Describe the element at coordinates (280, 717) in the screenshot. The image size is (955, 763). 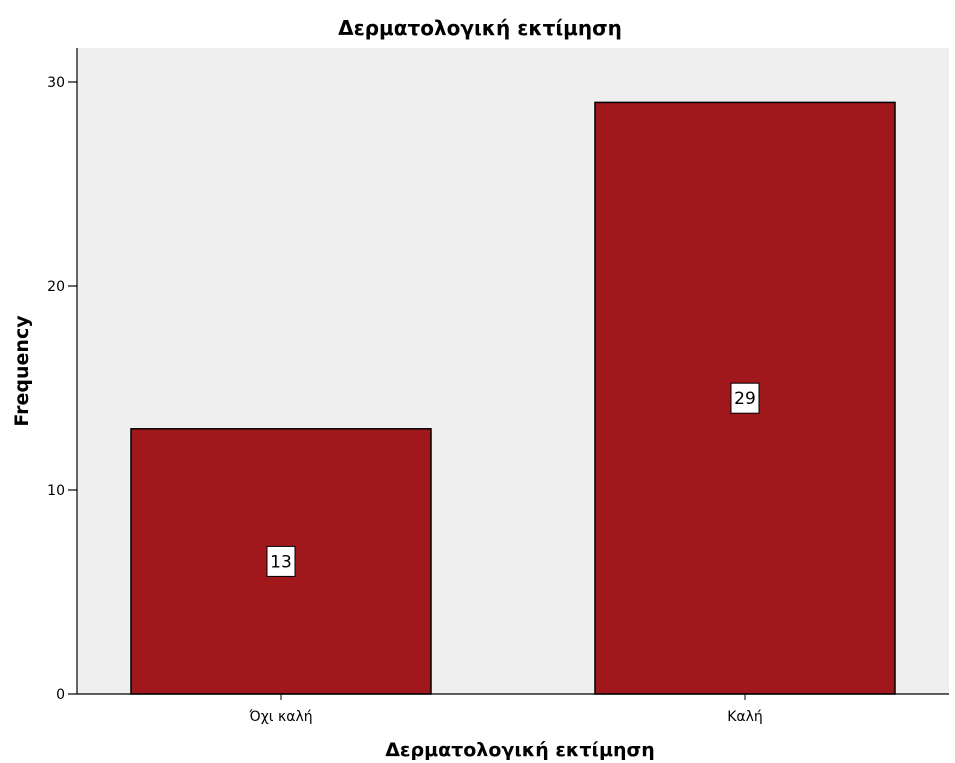
I see `x-tick-label-0: Όχι καλή` at that location.